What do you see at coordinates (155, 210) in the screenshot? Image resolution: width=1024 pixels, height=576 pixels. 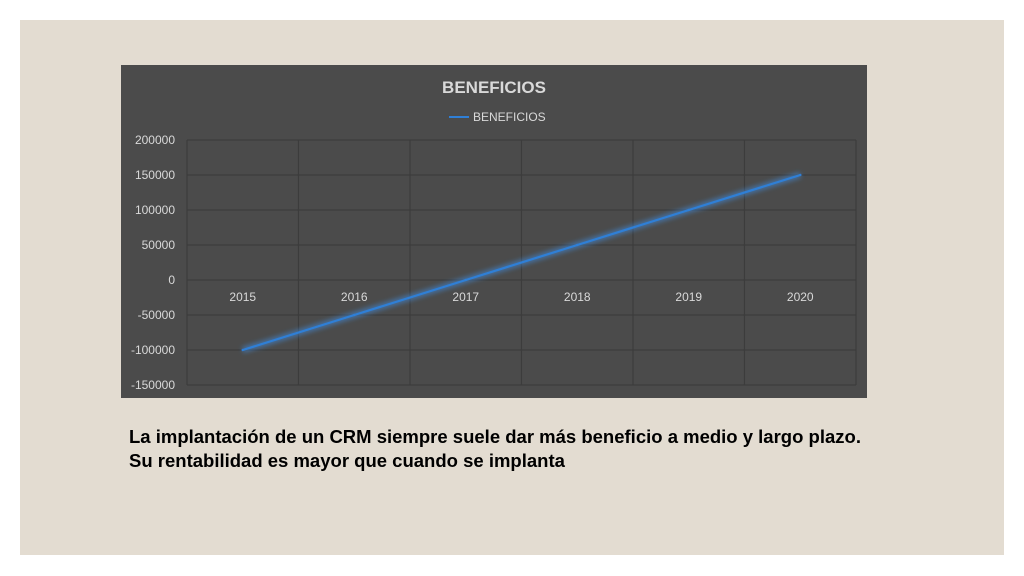 I see `y-tick-label: 100000` at bounding box center [155, 210].